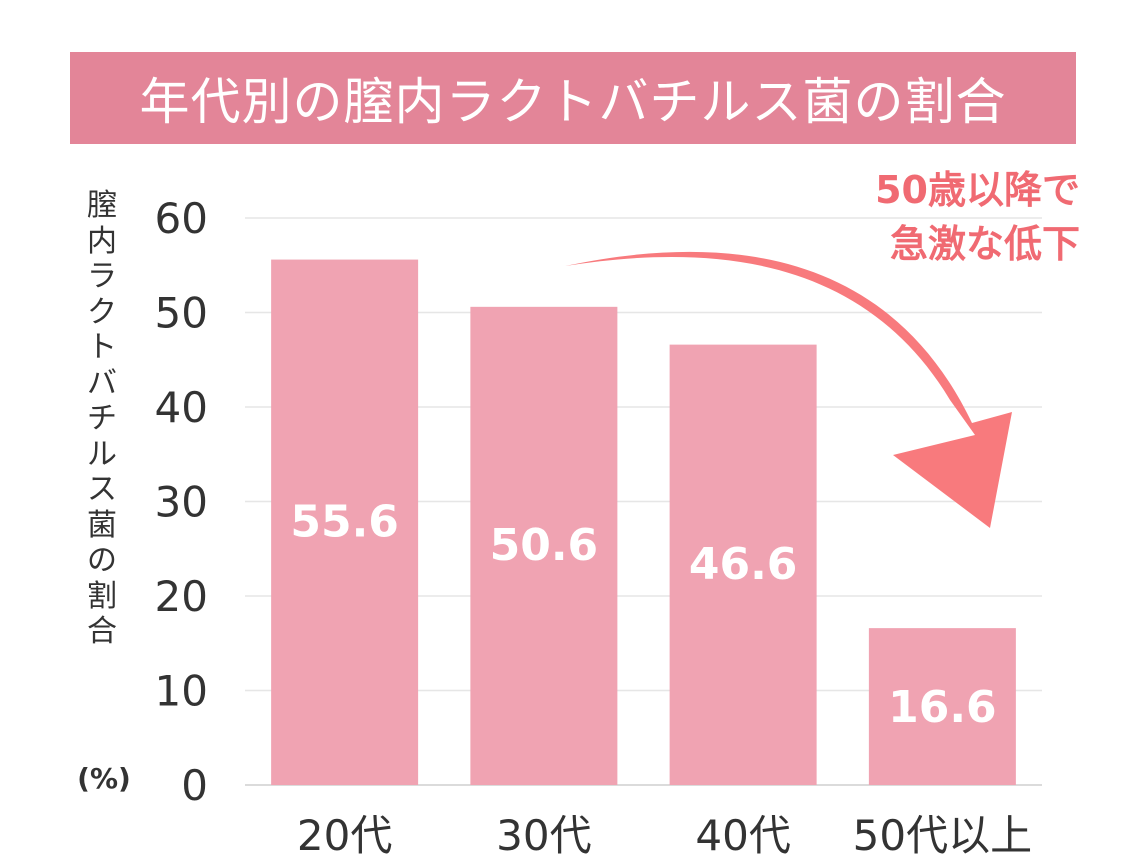  Describe the element at coordinates (181, 502) in the screenshot. I see `y-tick-label: 30` at that location.